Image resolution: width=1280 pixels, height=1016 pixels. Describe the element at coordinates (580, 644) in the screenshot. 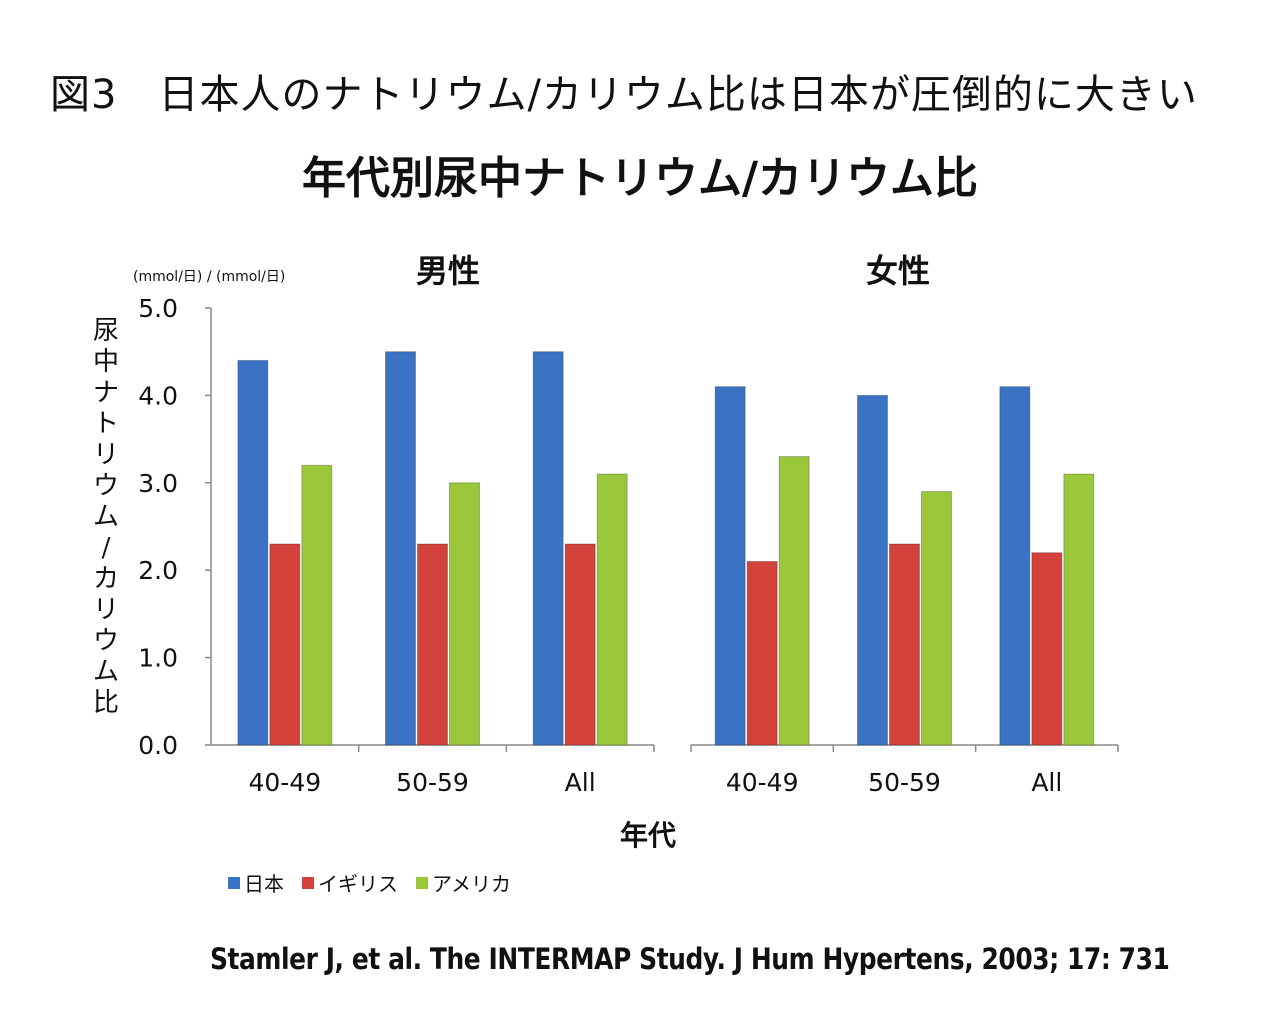

I see `bar-イギリス-男性-All` at that location.